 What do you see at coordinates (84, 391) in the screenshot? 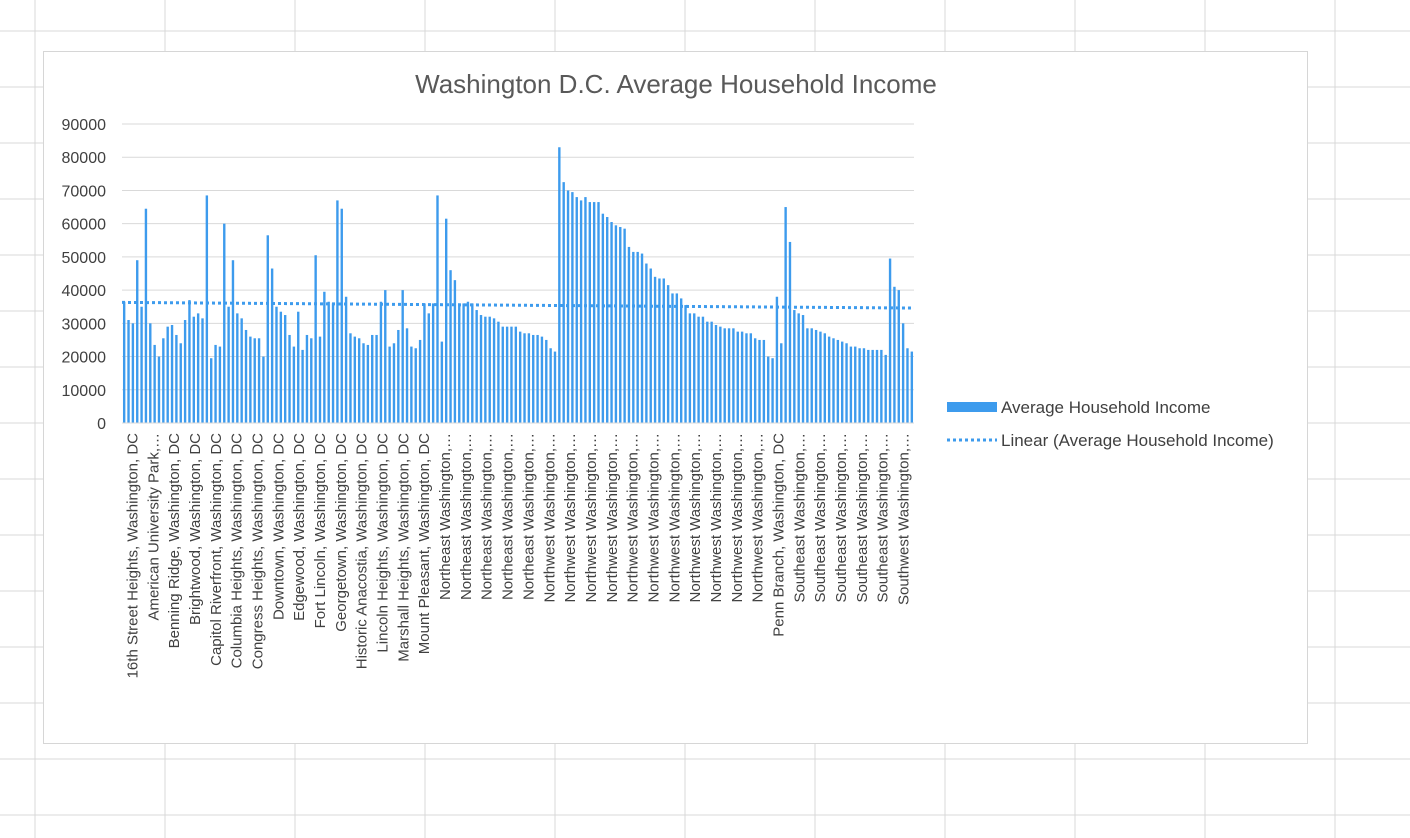
I see `y-tick-label: 10000` at bounding box center [84, 391].